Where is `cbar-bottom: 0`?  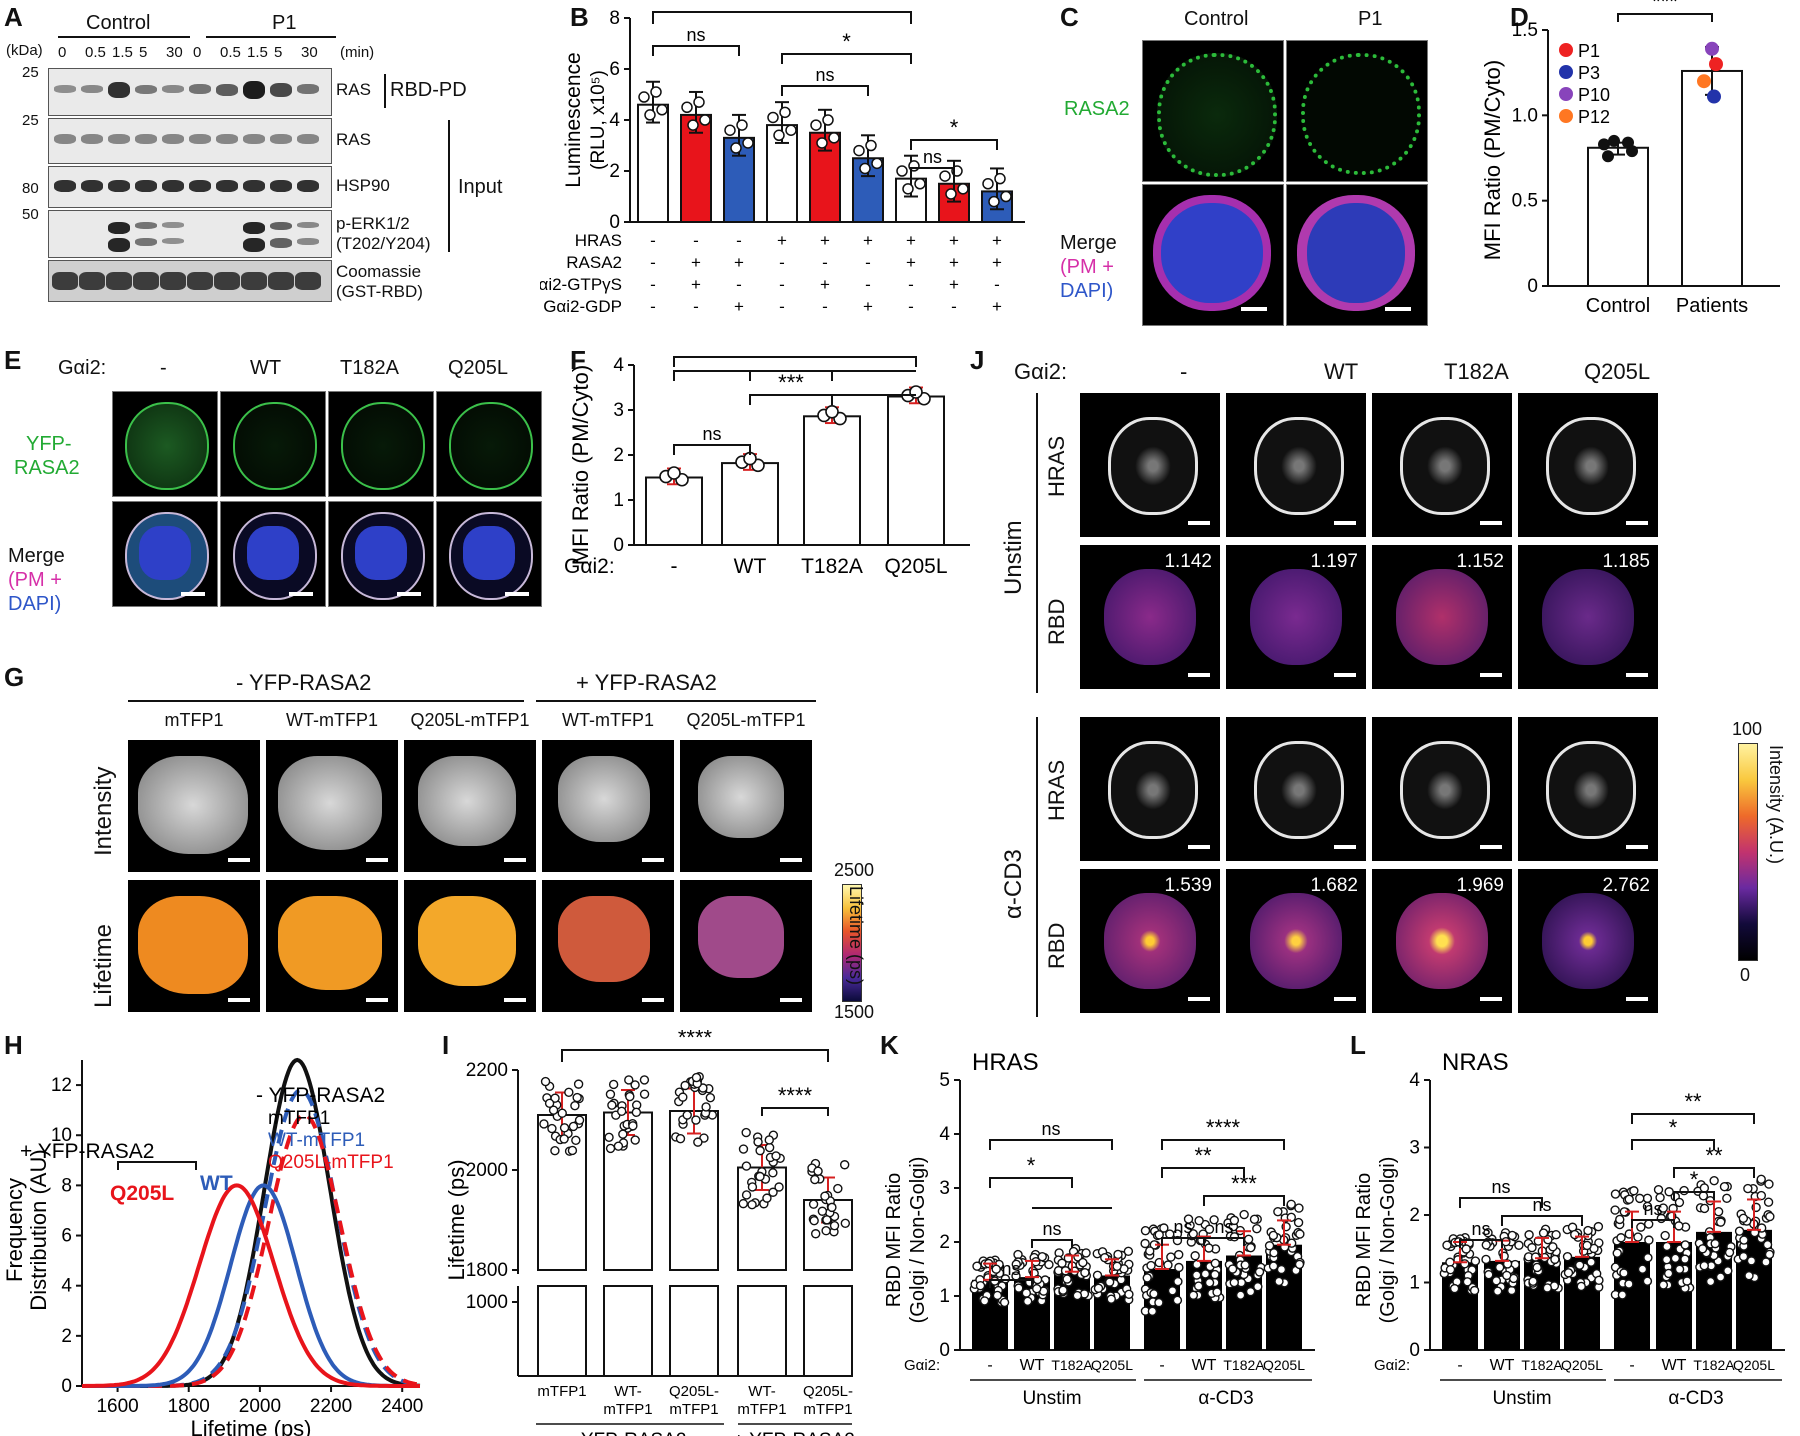 cbar-bottom: 0 is located at coordinates (1745, 975).